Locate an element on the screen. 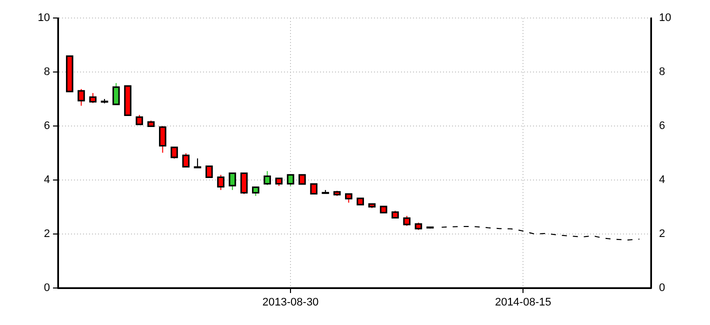 This screenshot has width=710, height=325. y-tick-label: 2 is located at coordinates (47, 234).